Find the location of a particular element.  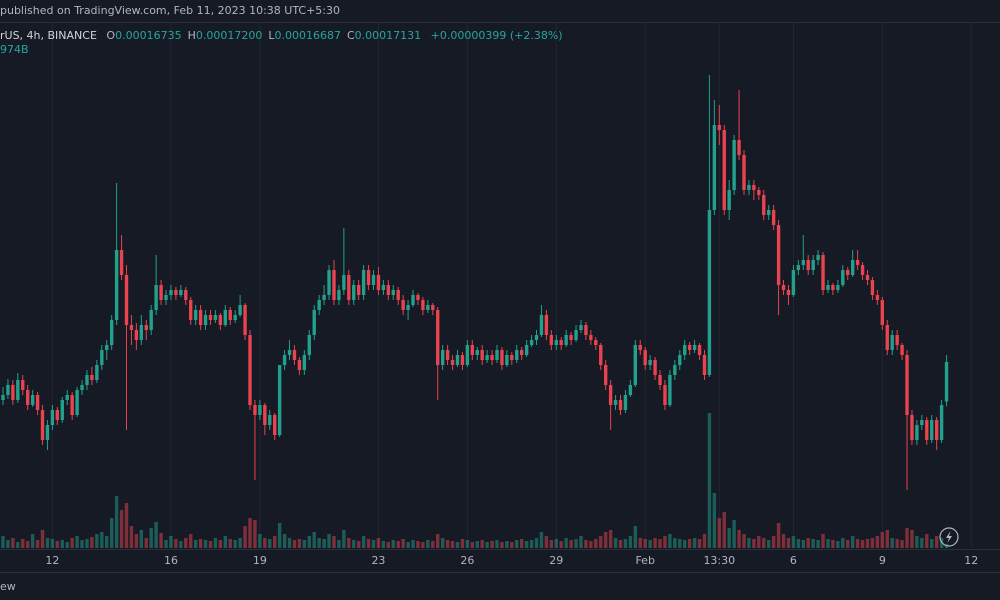

x-tick-label: 9 is located at coordinates (882, 560).